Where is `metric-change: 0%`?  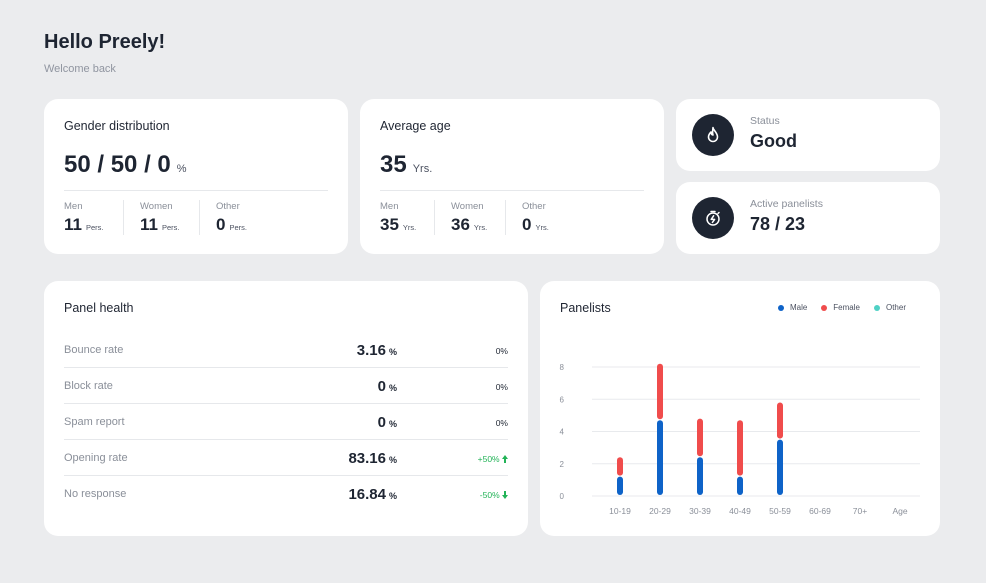 metric-change: 0% is located at coordinates (501, 351).